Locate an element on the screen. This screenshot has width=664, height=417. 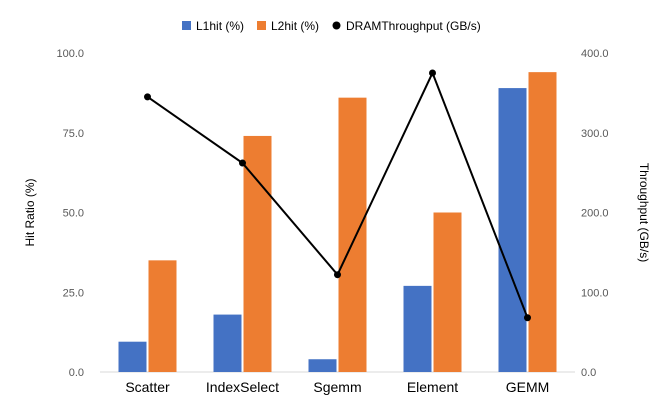
y-tick-label-left: 100.0 is located at coordinates (70, 54).